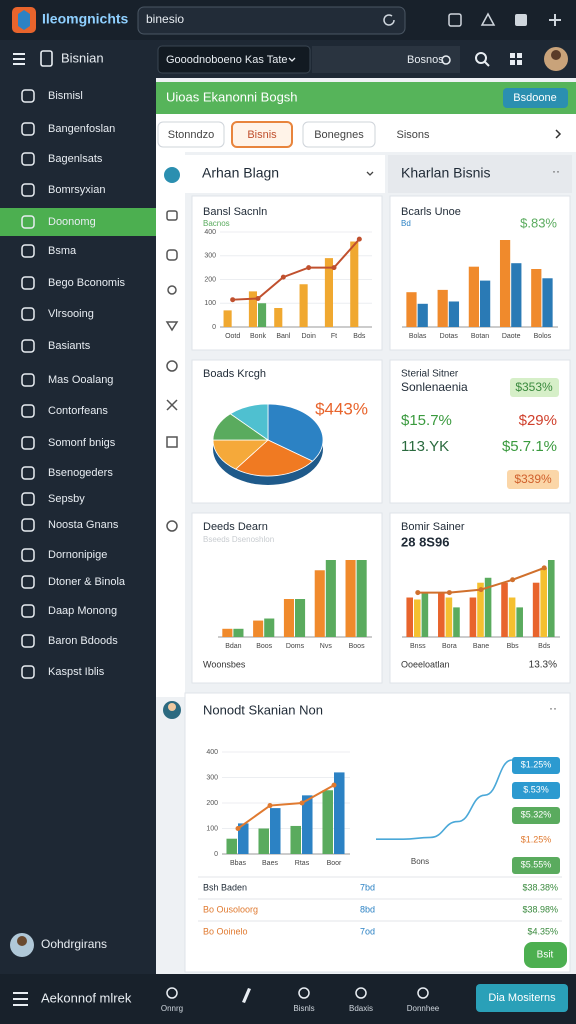 The image size is (576, 1024). I want to click on bottom-button, so click(522, 998).